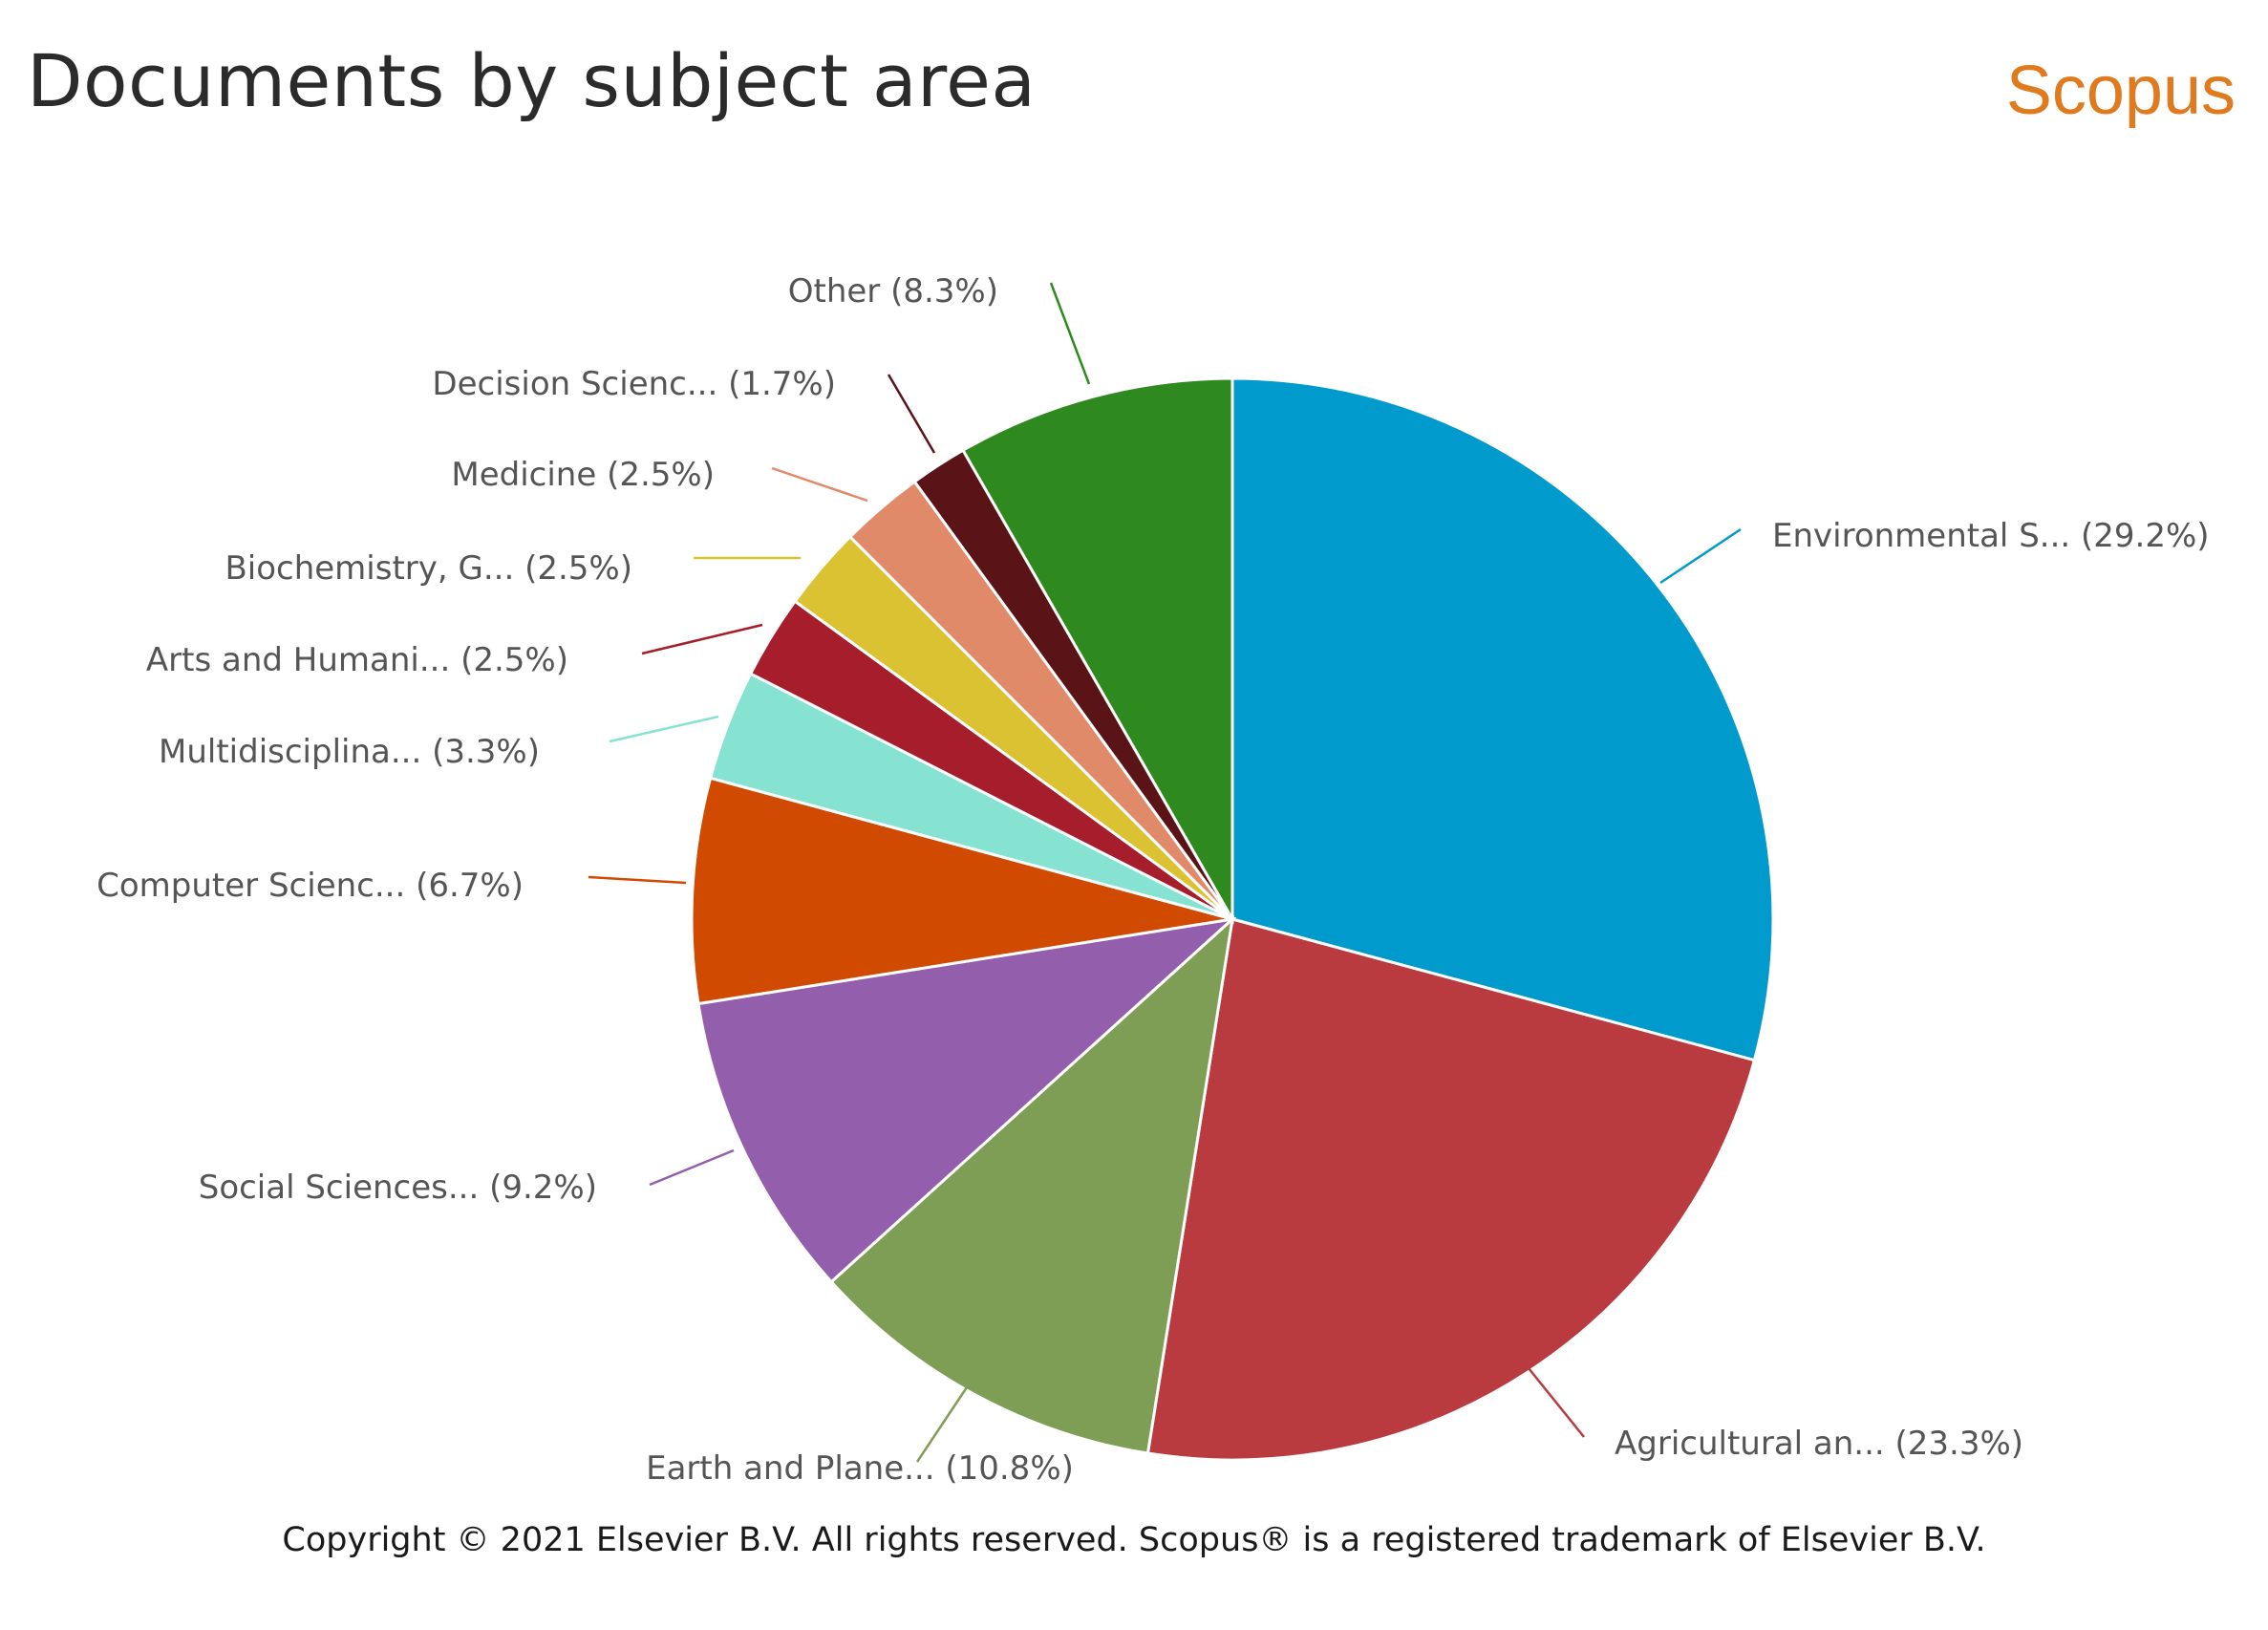 This screenshot has width=2268, height=1630. I want to click on slice-label: Medicine (2.5%), so click(583, 475).